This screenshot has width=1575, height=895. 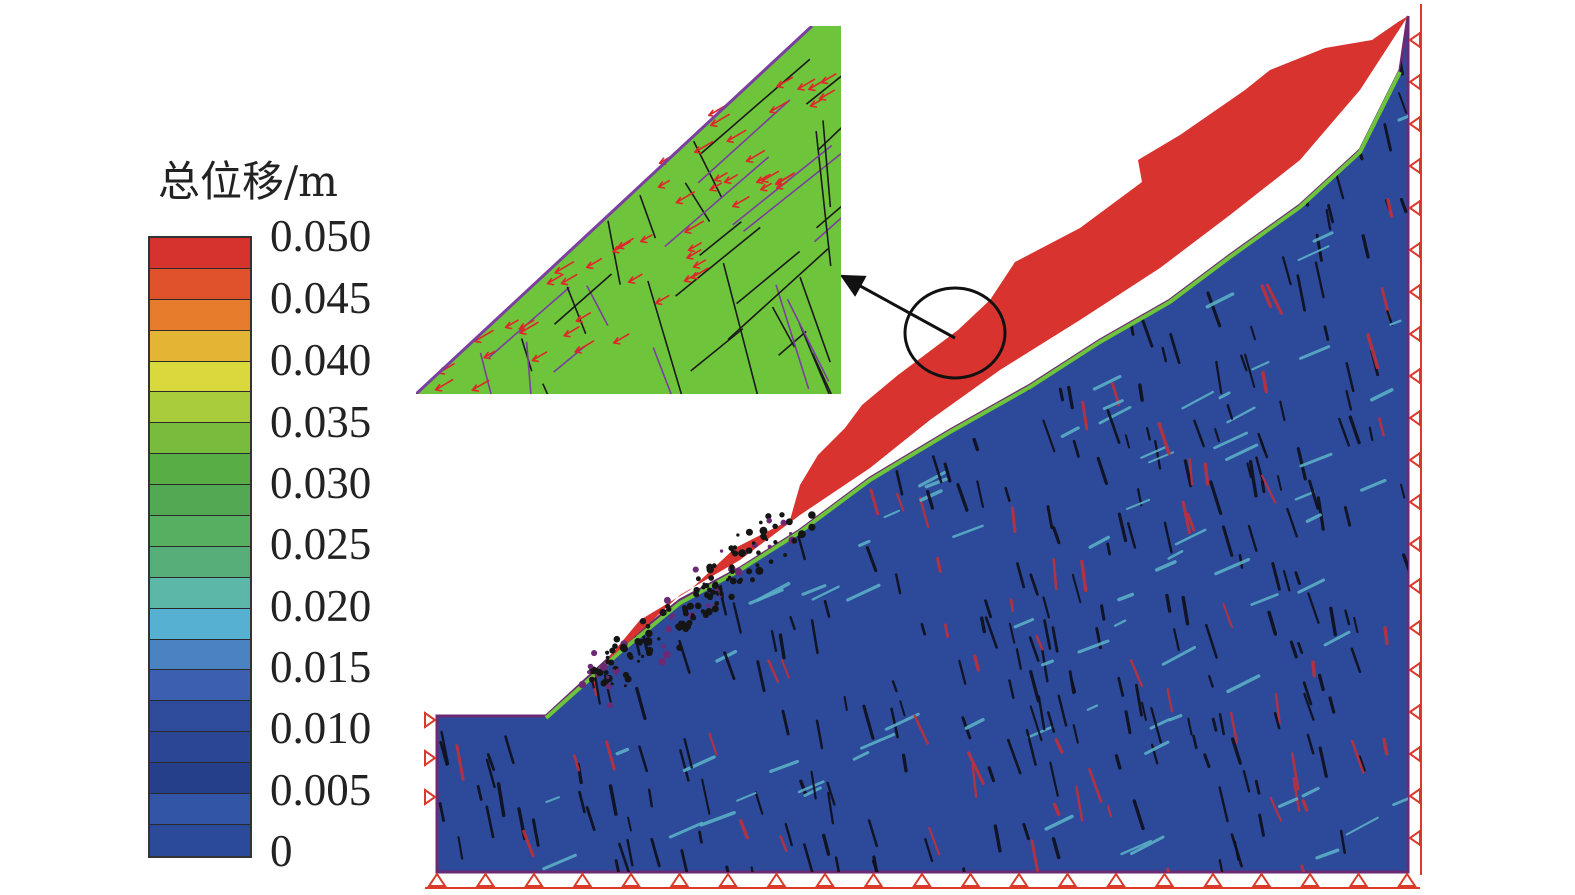 What do you see at coordinates (321, 606) in the screenshot?
I see `legend-tick-label: 0.020` at bounding box center [321, 606].